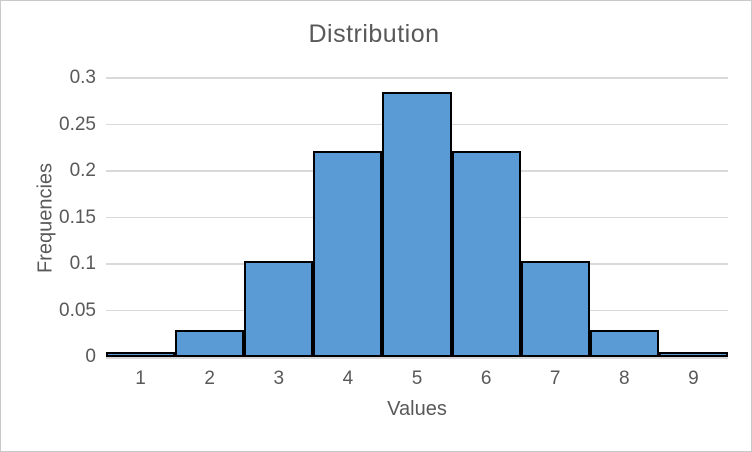  Describe the element at coordinates (555, 378) in the screenshot. I see `x-tick-label: 7` at that location.